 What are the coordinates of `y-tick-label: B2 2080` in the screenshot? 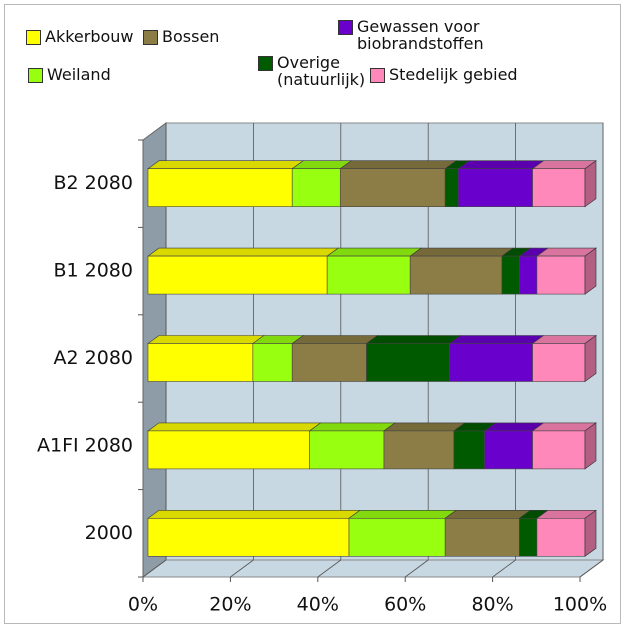 It's located at (93, 183).